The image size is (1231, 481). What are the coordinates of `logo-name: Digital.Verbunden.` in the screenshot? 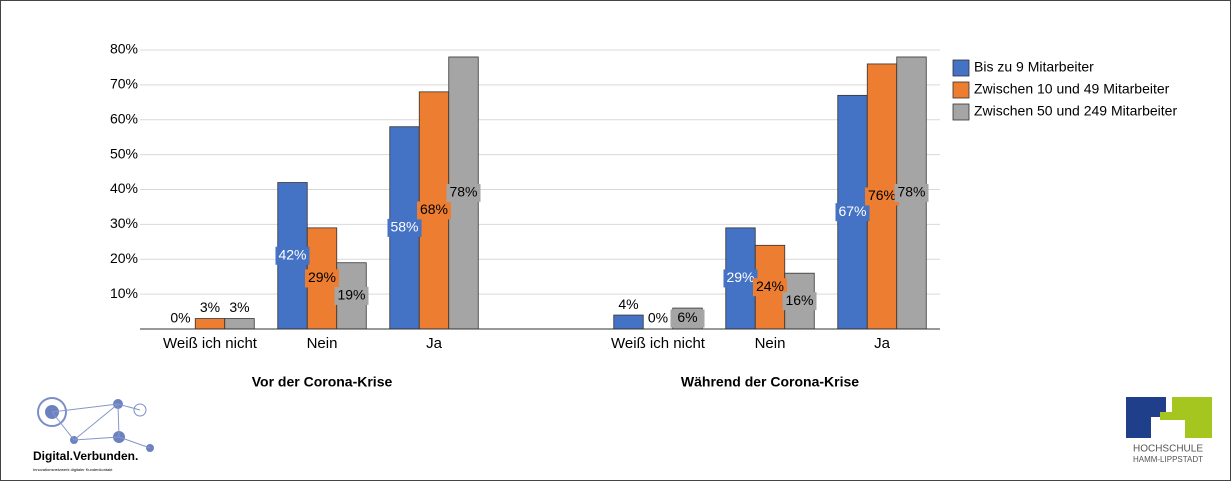 It's located at (85, 456).